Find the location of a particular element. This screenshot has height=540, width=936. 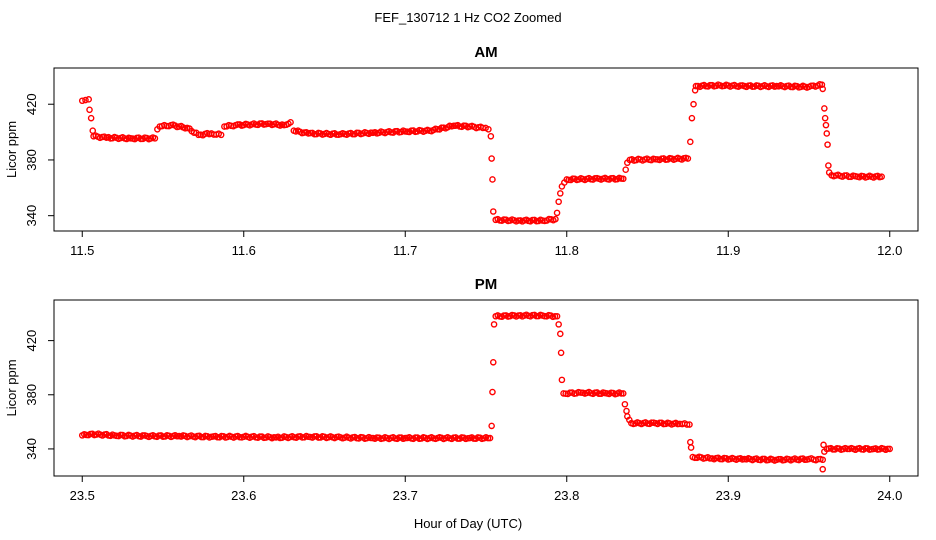

x-tick-label-pm-2: 23.7 is located at coordinates (405, 495).